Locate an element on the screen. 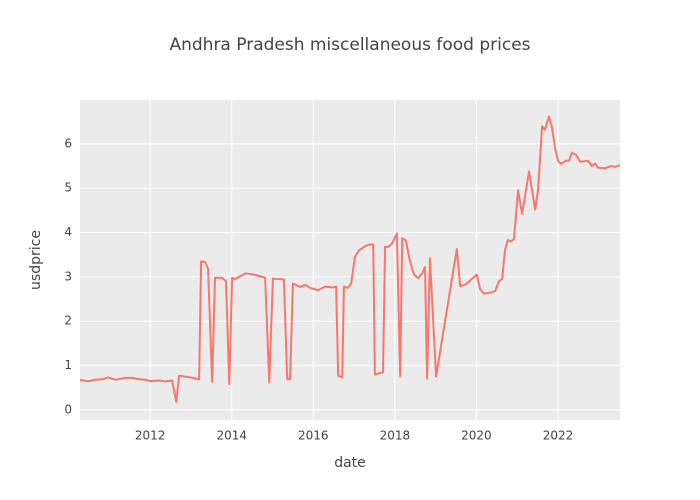 The height and width of the screenshot is (500, 700). y-tick-label: 6 is located at coordinates (68, 143).